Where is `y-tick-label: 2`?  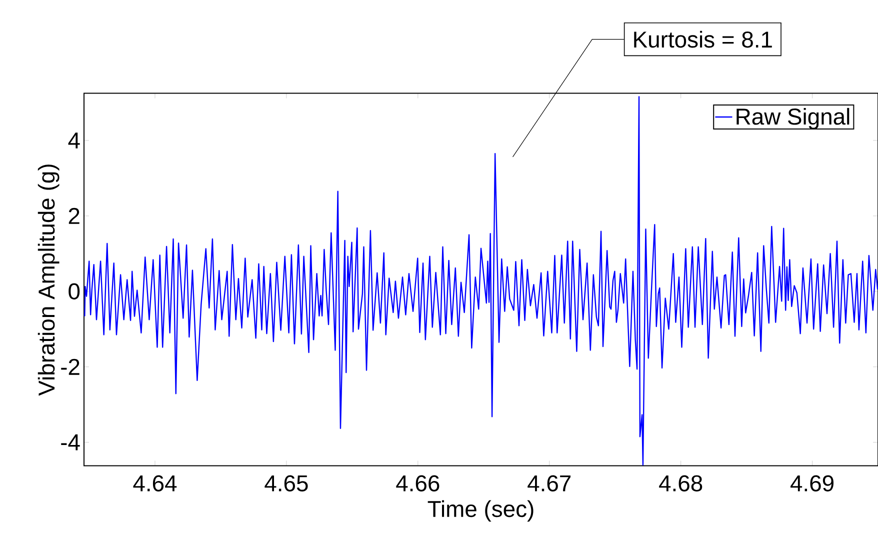 y-tick-label: 2 is located at coordinates (74, 216).